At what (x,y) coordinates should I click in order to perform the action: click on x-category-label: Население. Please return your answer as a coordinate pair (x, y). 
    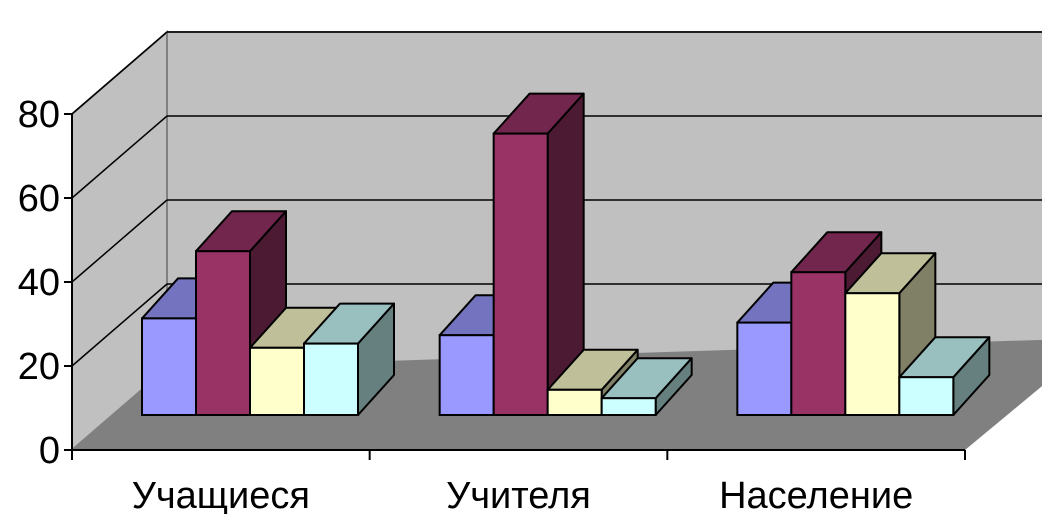
    Looking at the image, I should click on (816, 494).